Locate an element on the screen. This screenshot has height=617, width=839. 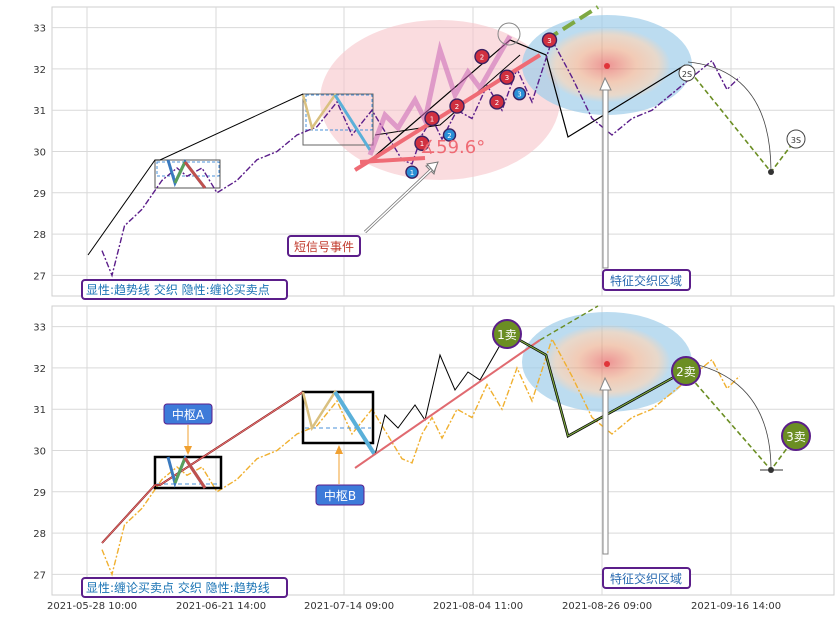
short-signal-arrowhead is located at coordinates (432, 167).